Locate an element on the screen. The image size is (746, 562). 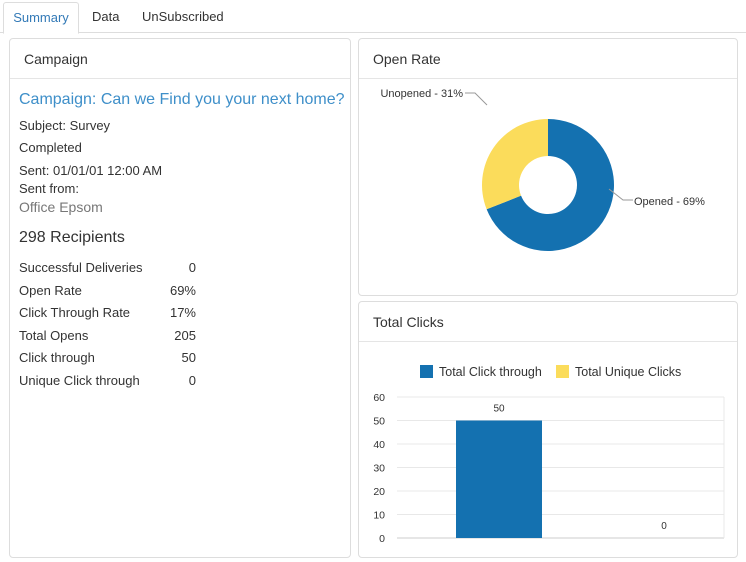
pie-slice-opened is located at coordinates (550, 185).